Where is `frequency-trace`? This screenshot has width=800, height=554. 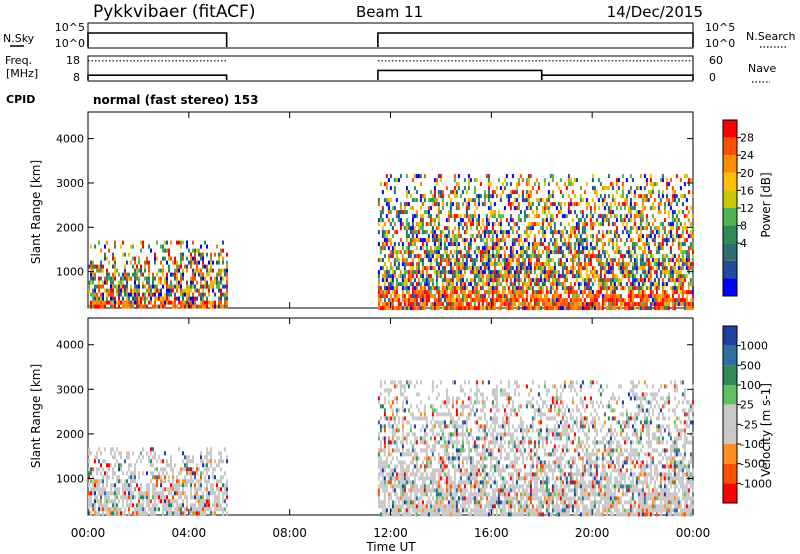 frequency-trace is located at coordinates (617, 77).